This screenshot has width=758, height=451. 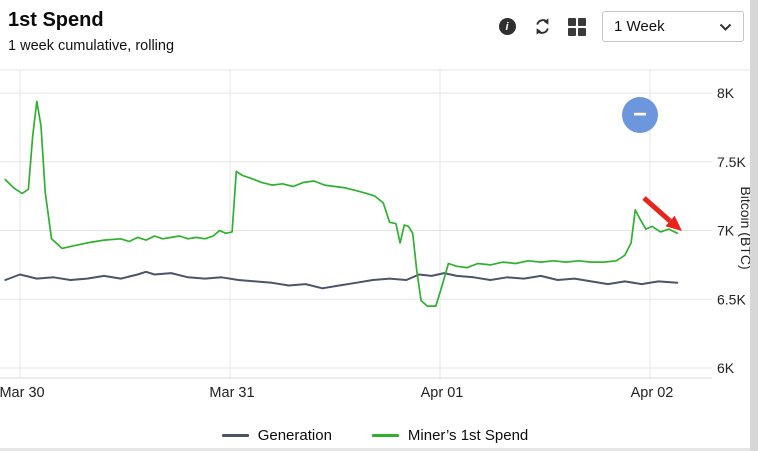 What do you see at coordinates (235, 435) in the screenshot?
I see `legend-swatch-generation` at bounding box center [235, 435].